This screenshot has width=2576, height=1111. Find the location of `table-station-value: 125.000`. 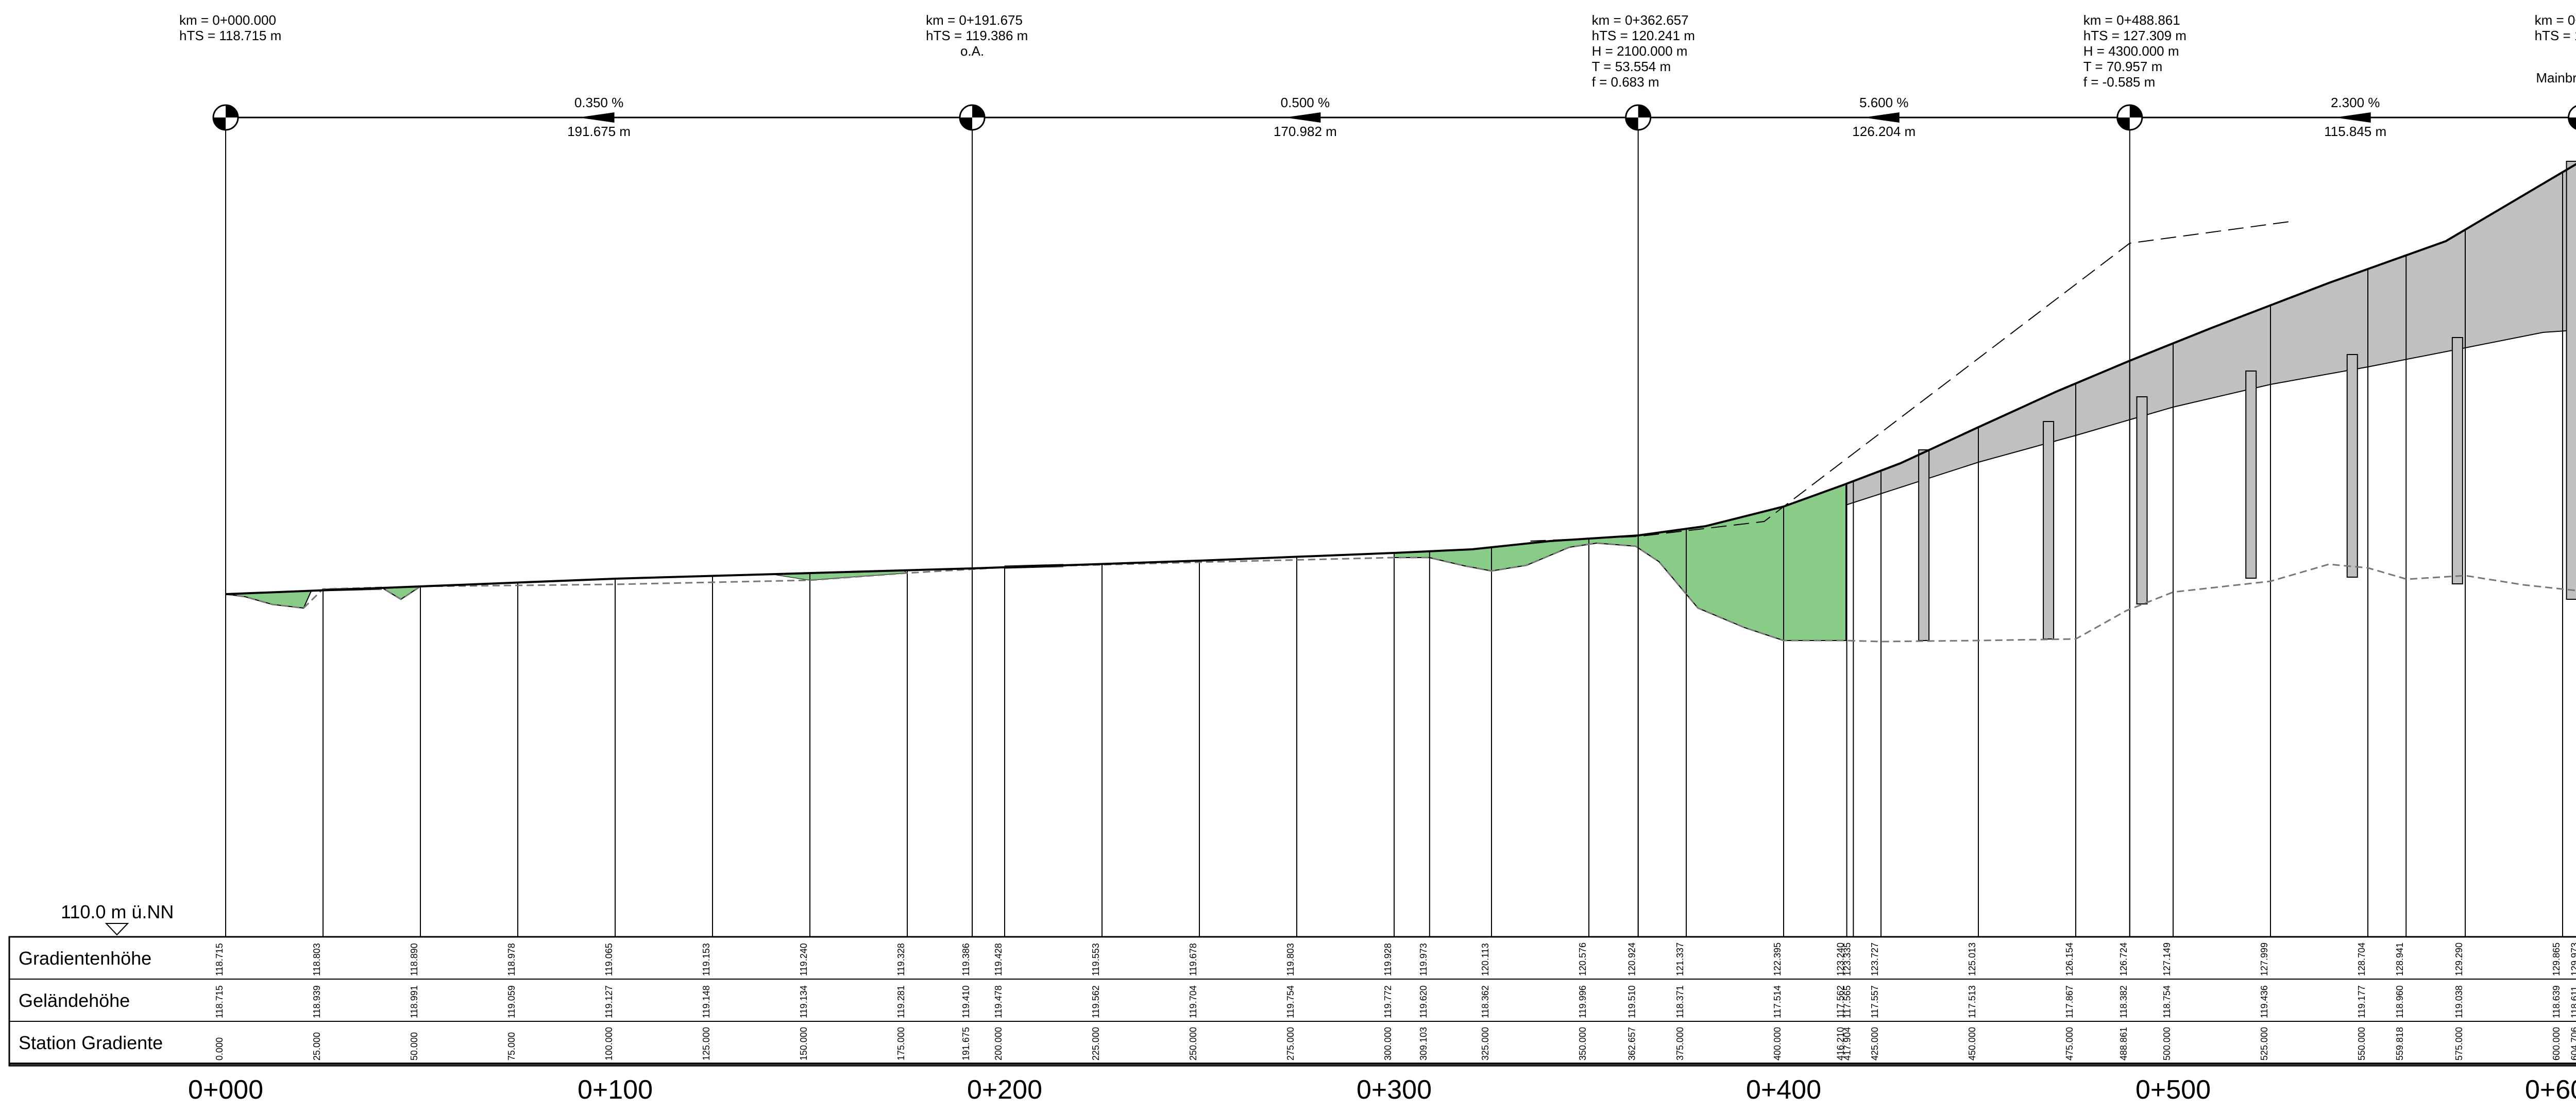

table-station-value: 125.000 is located at coordinates (706, 1043).